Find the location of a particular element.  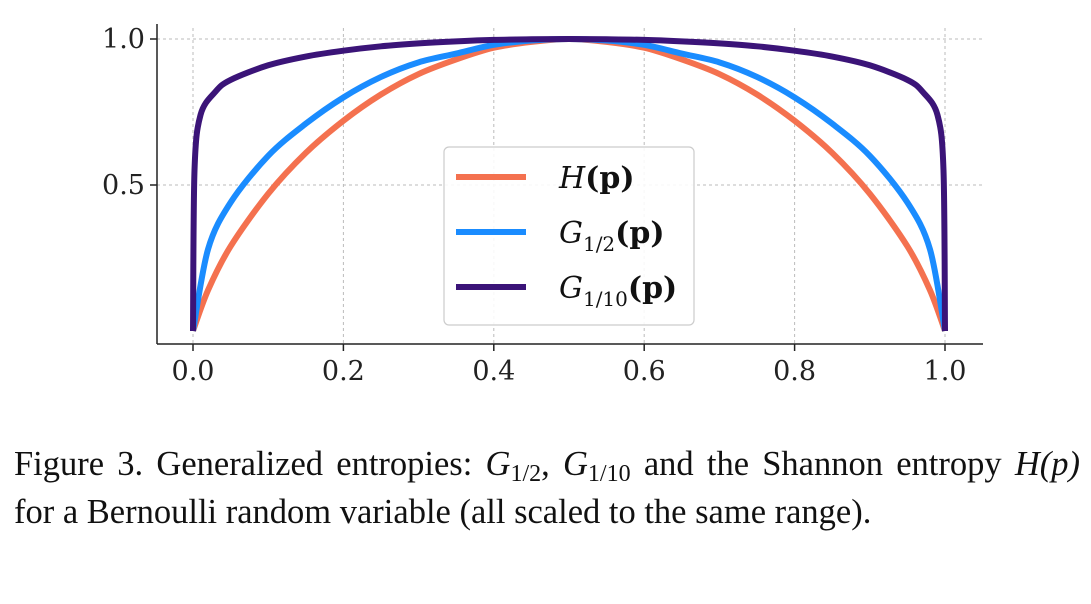

x-tick-label: 0.8 is located at coordinates (794, 371).